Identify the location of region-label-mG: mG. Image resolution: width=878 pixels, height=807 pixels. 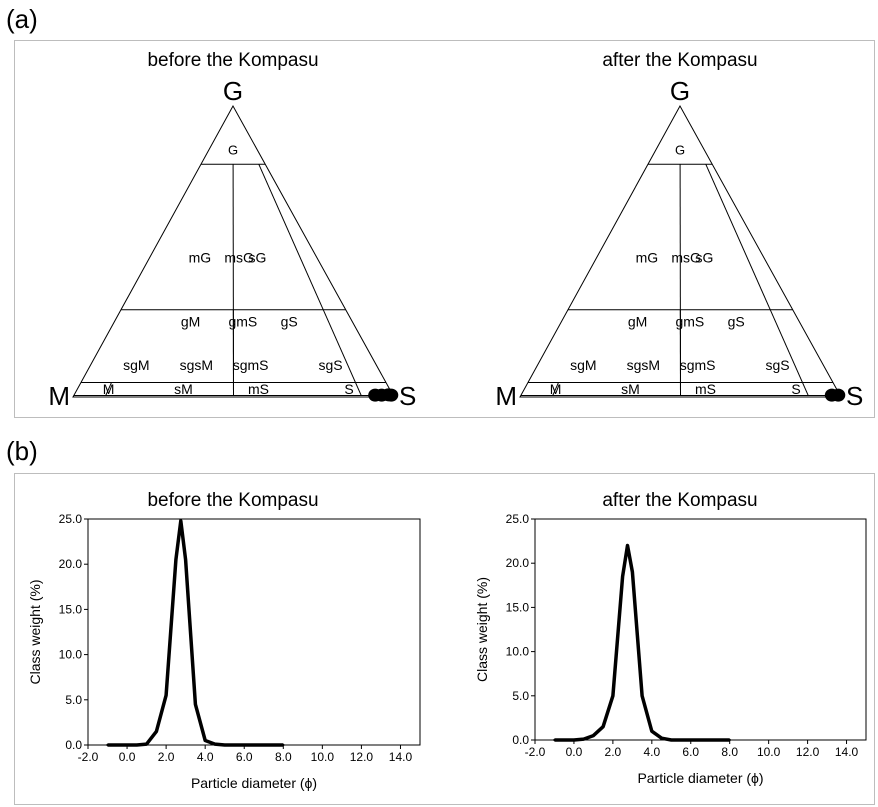
(647, 257).